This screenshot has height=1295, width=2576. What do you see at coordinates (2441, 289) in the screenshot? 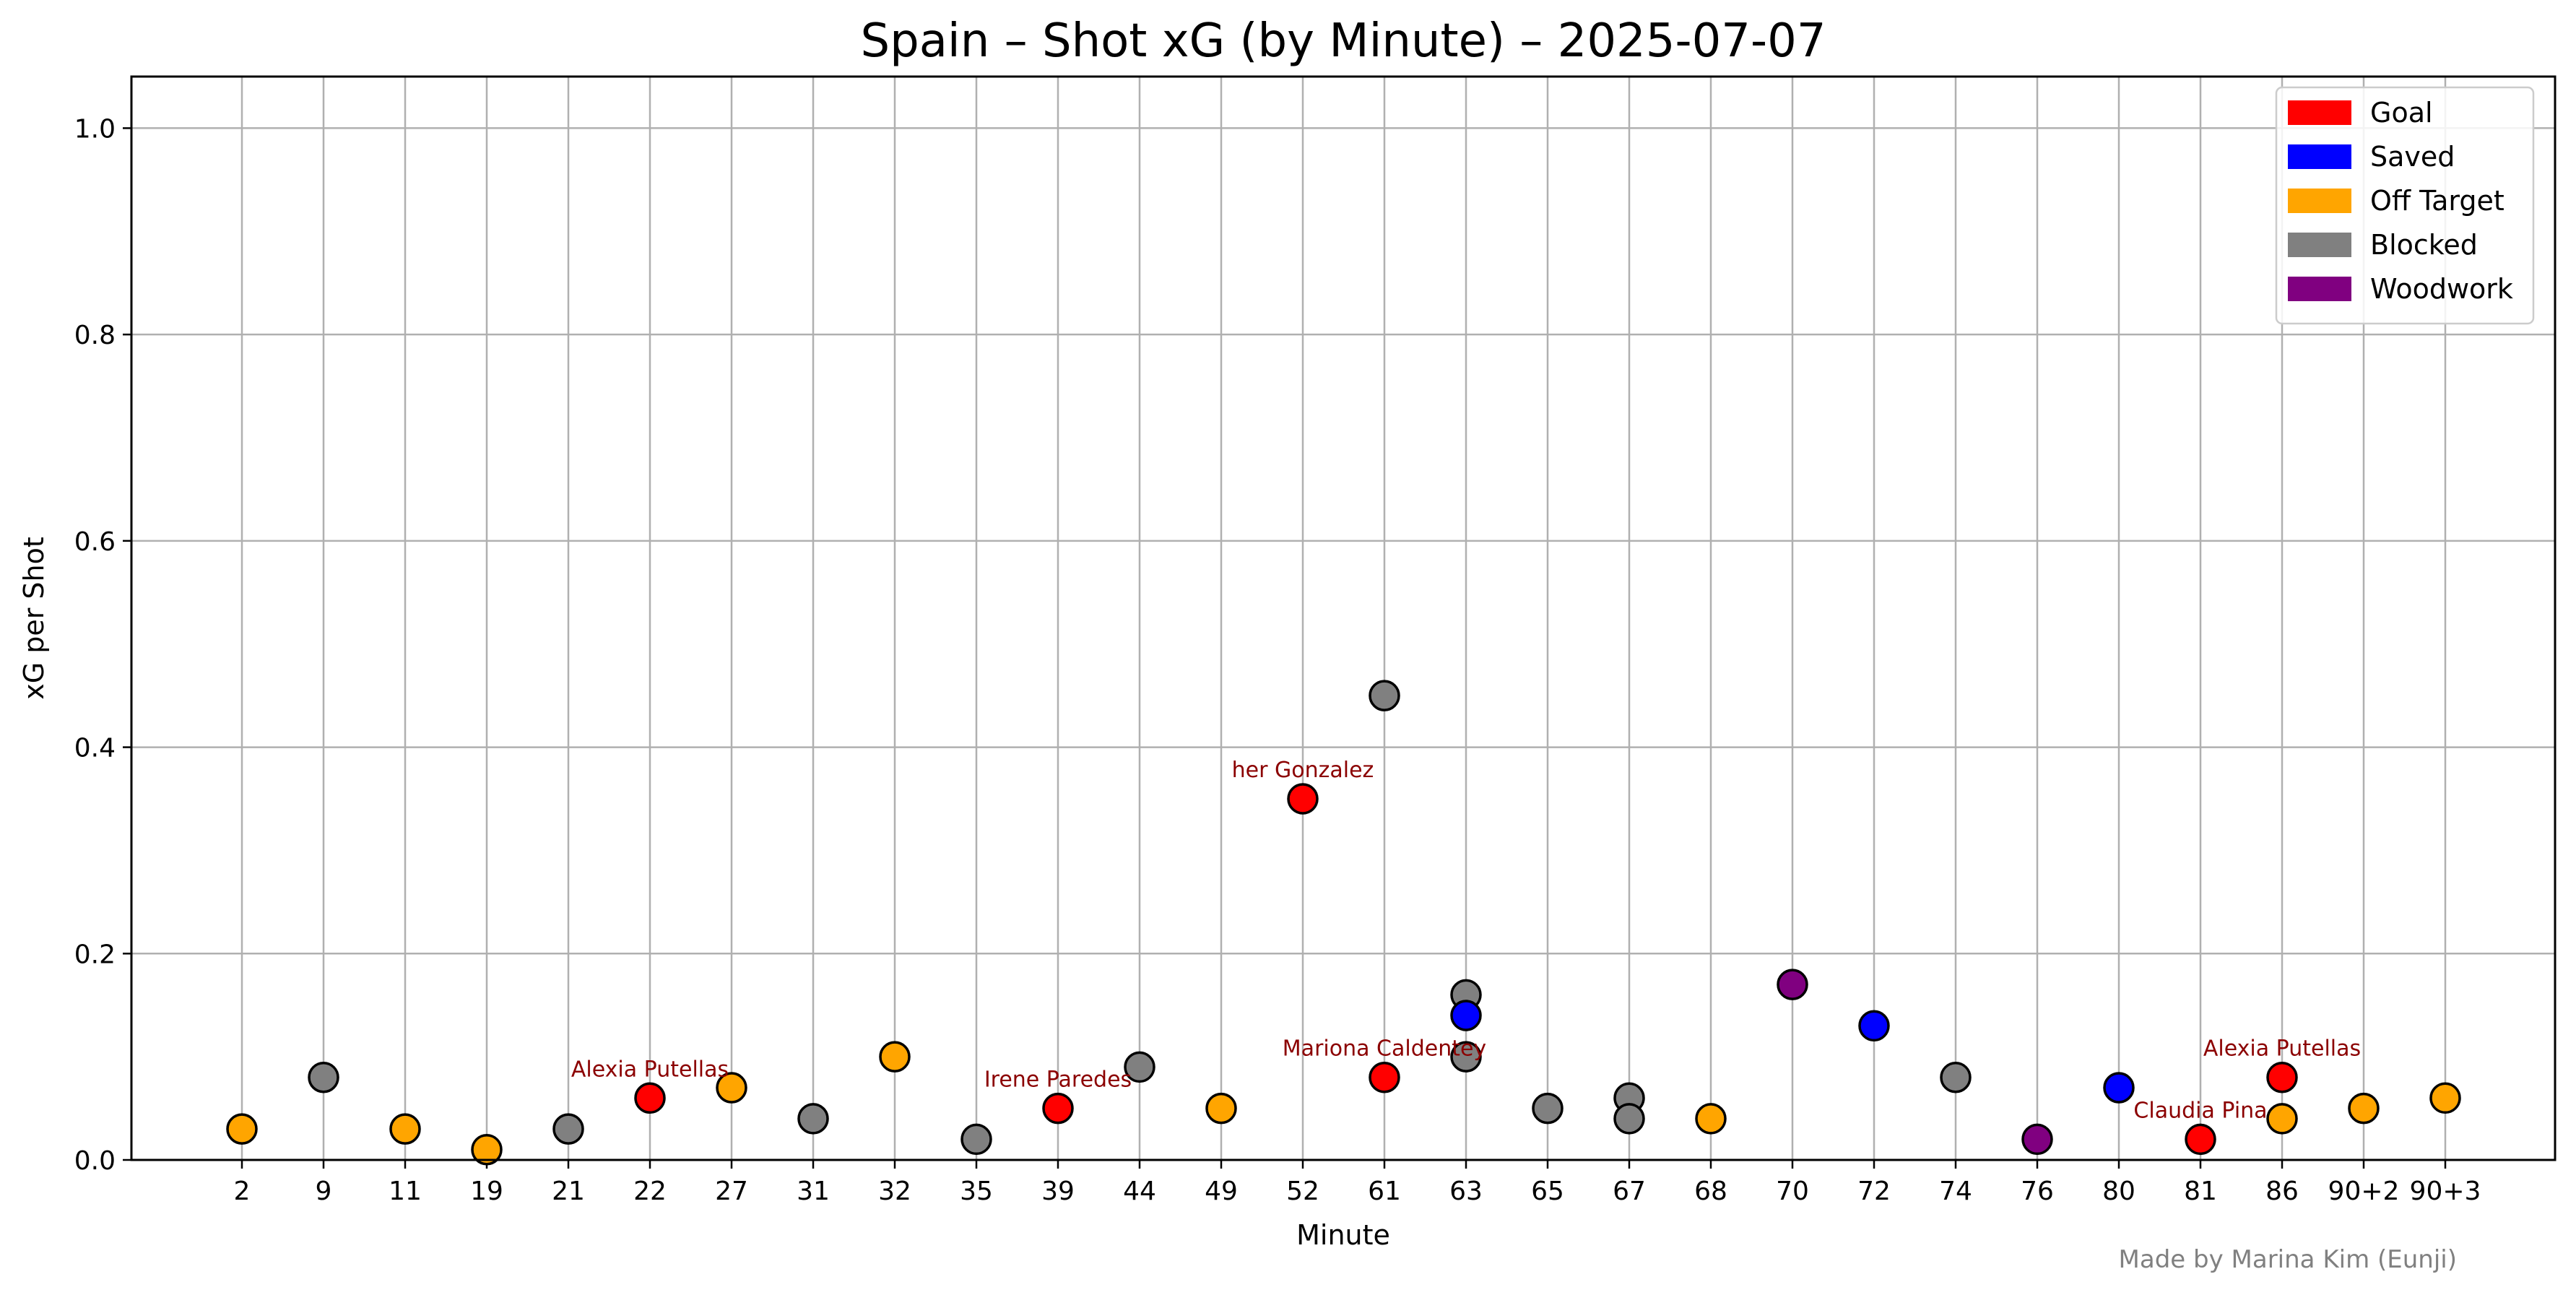
I see `legend-entry-label: Woodwork` at bounding box center [2441, 289].